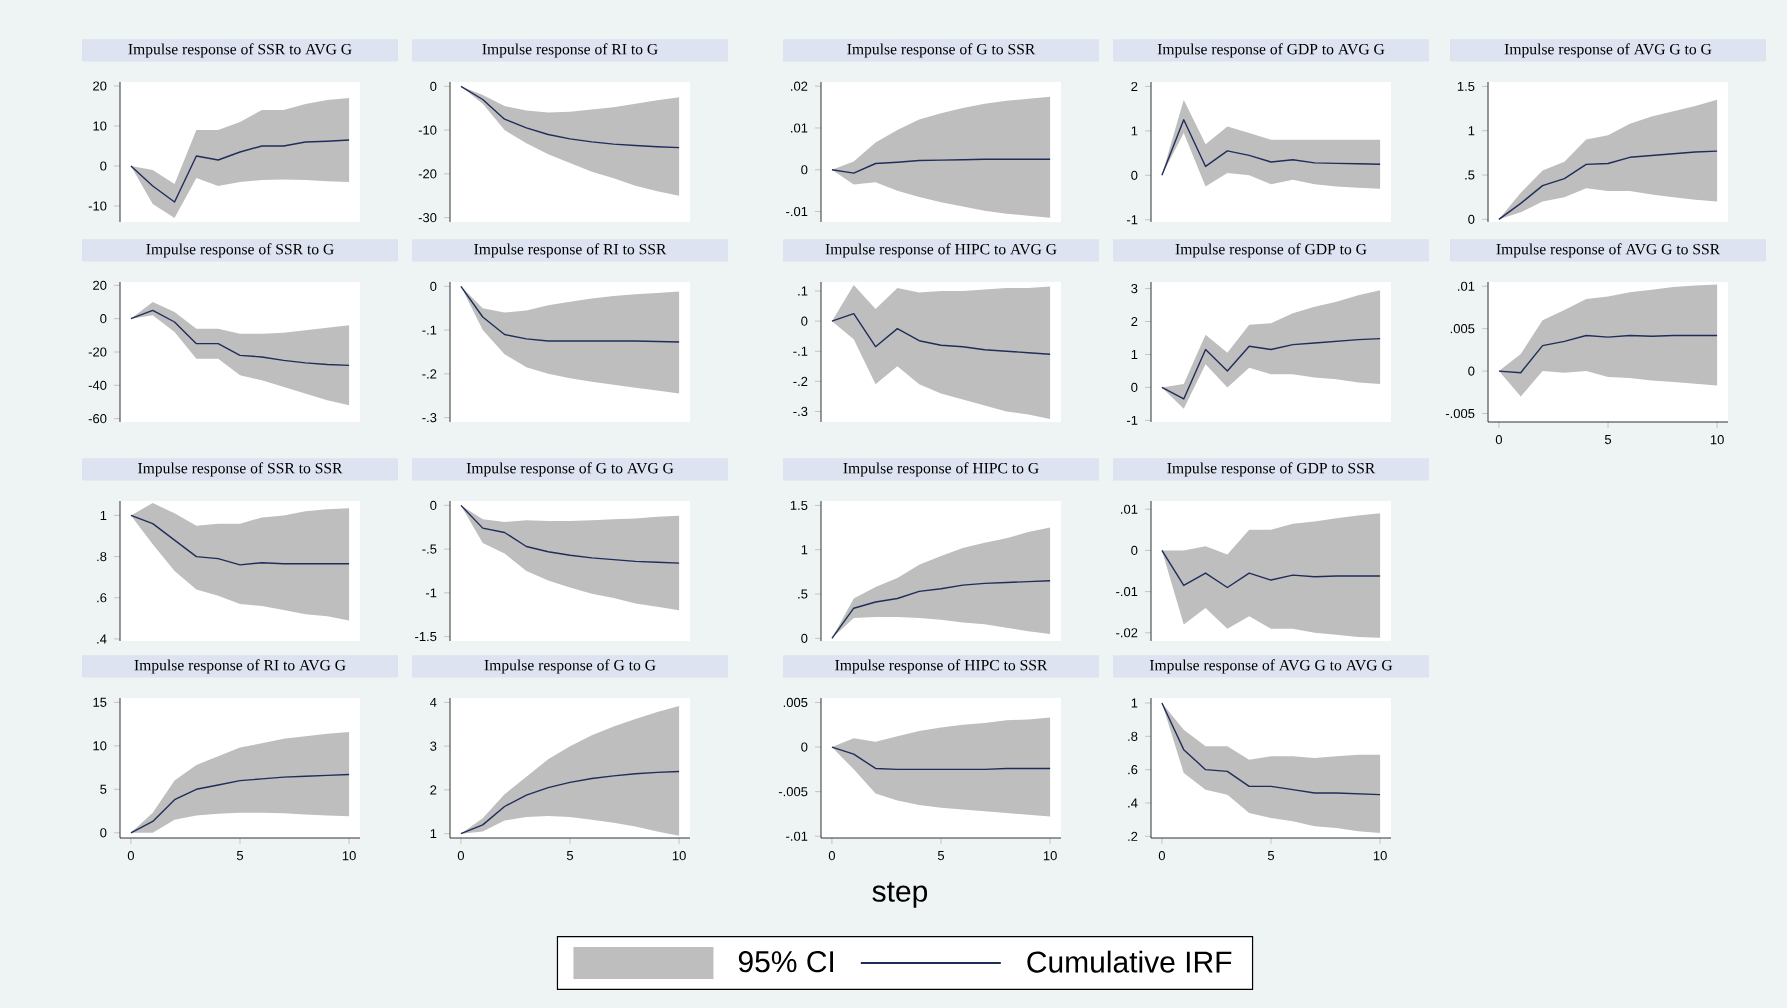 The height and width of the screenshot is (1008, 1787). I want to click on chart-title: Impulse response of RI to G, so click(570, 50).